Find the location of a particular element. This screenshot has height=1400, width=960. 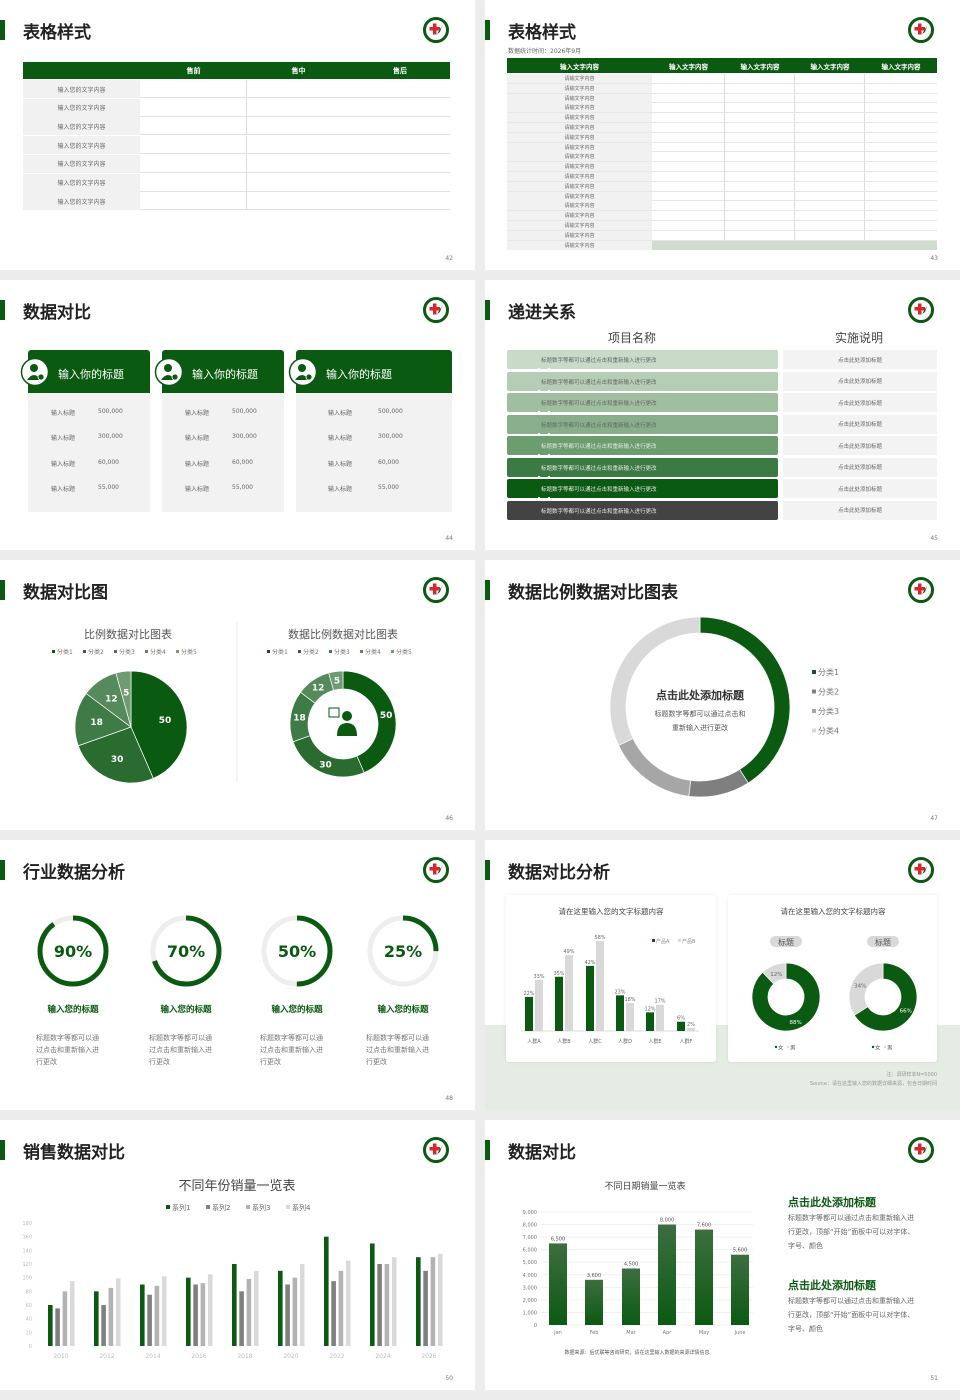

logo is located at coordinates (436, 1150).